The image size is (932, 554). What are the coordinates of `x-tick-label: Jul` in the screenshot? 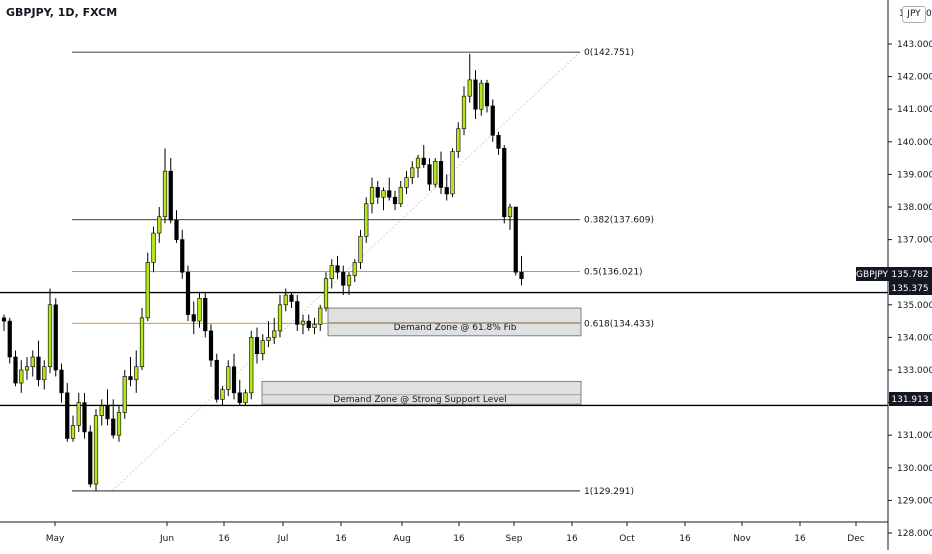 It's located at (283, 539).